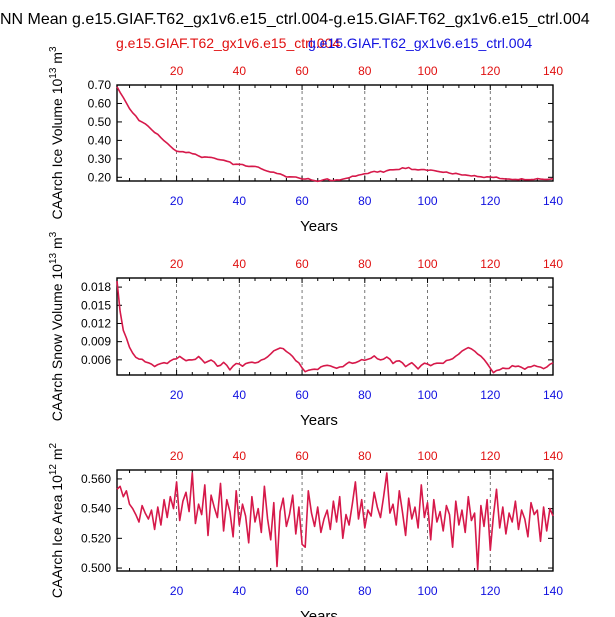 The height and width of the screenshot is (617, 615). Describe the element at coordinates (100, 159) in the screenshot. I see `y-tick-label: 0.30` at that location.